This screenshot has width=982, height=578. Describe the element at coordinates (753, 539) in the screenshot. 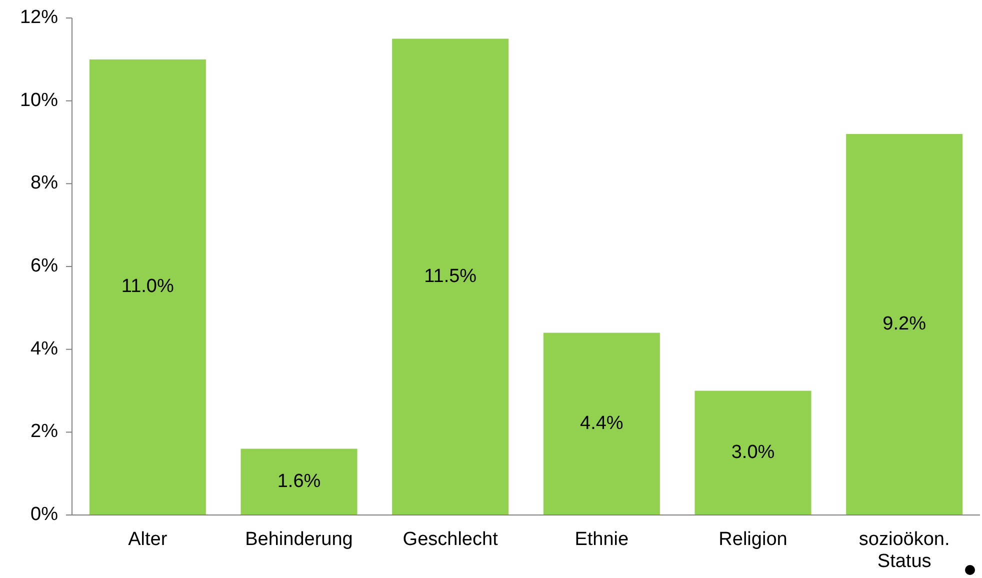

I see `x-tick-label: Religion` at that location.